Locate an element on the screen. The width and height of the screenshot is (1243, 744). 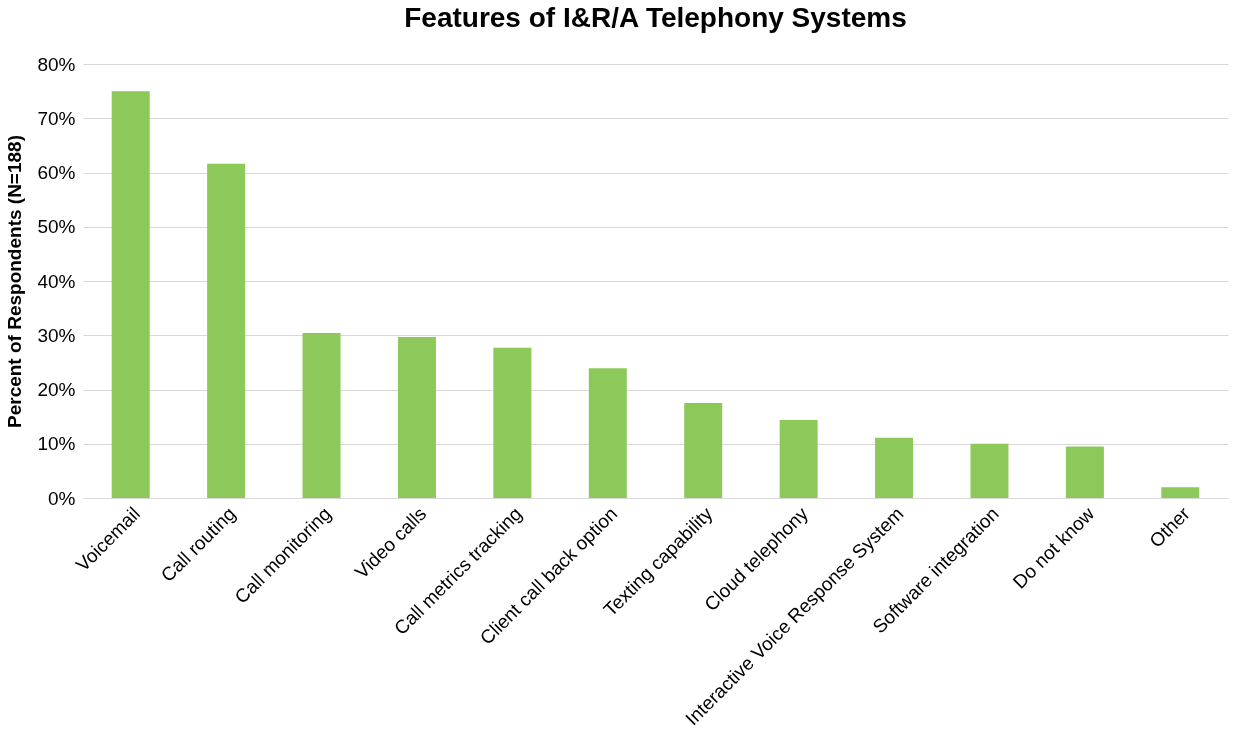
y-tick-label: 50% is located at coordinates (56, 227).